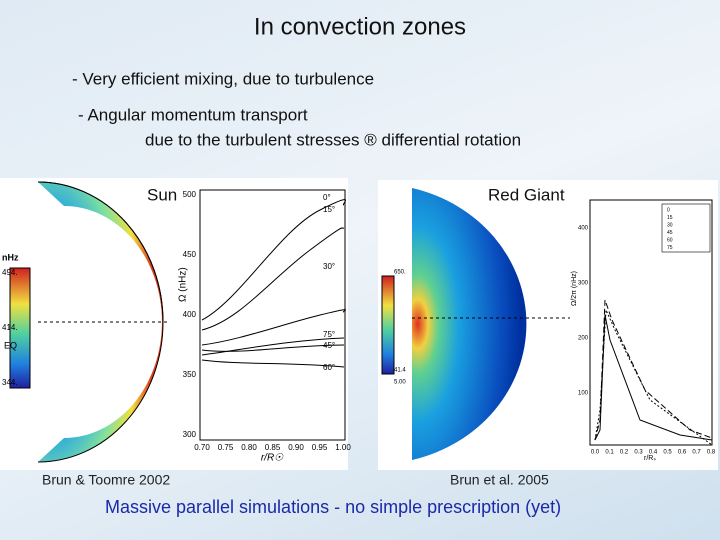 This screenshot has width=720, height=540. I want to click on legend-entry: 45, so click(670, 233).